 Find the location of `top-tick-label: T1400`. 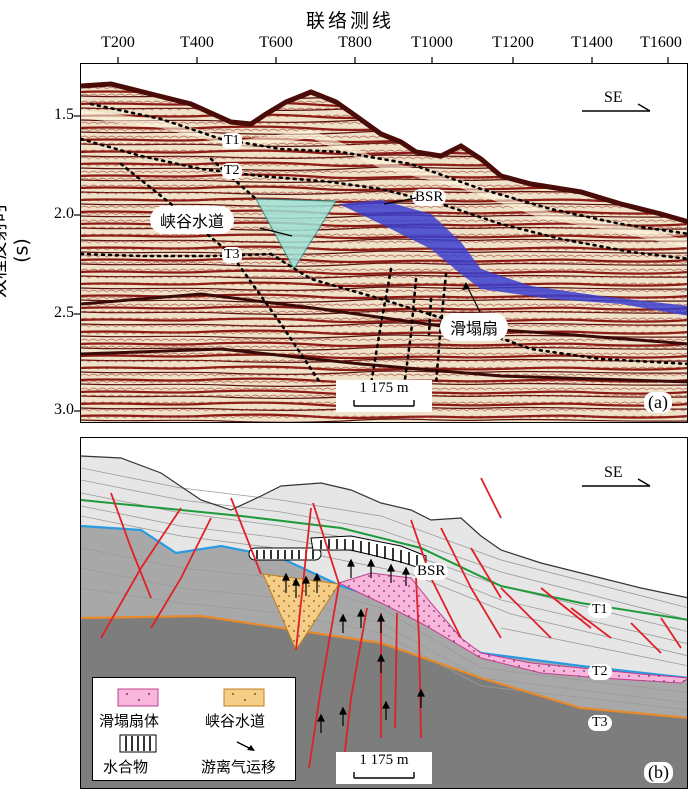

top-tick-label: T1400 is located at coordinates (592, 42).